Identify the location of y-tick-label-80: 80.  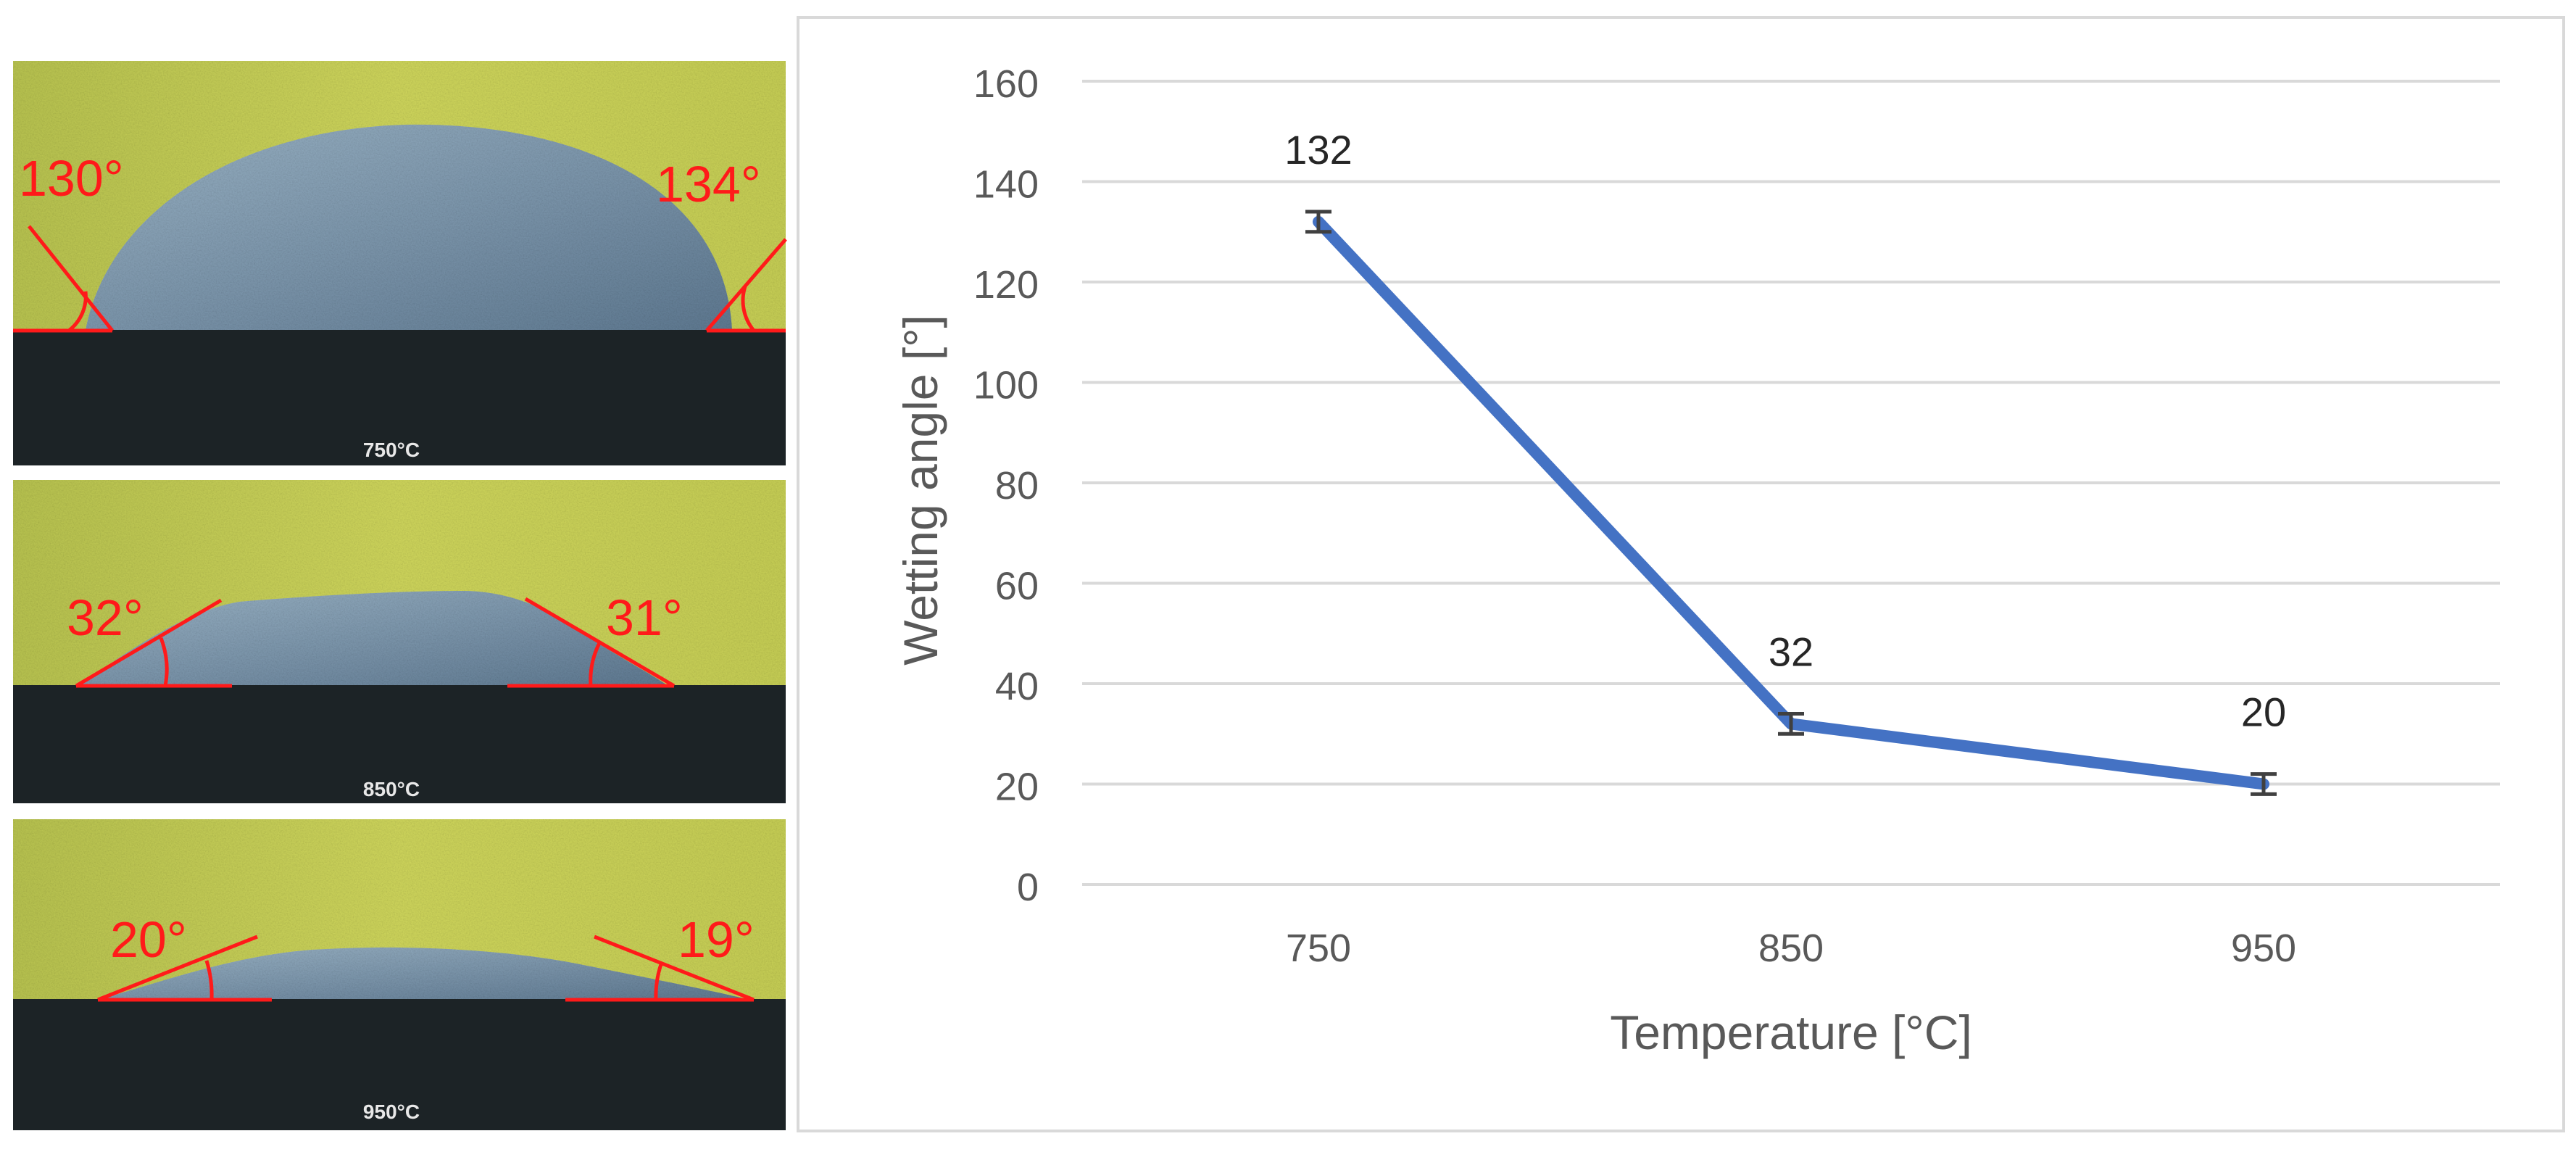
(1017, 485).